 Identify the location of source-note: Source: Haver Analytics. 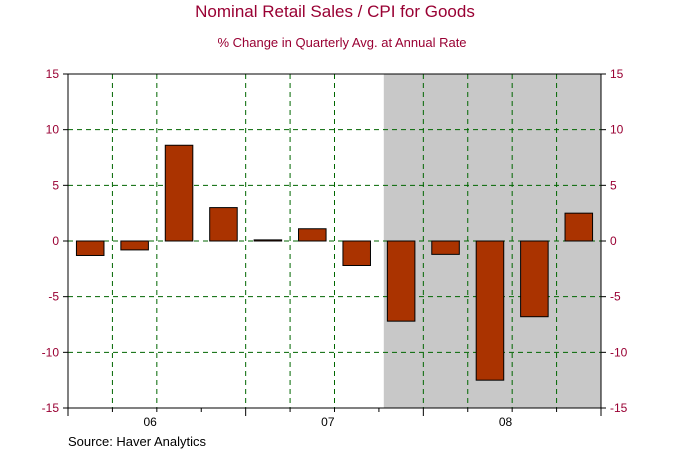
(137, 441).